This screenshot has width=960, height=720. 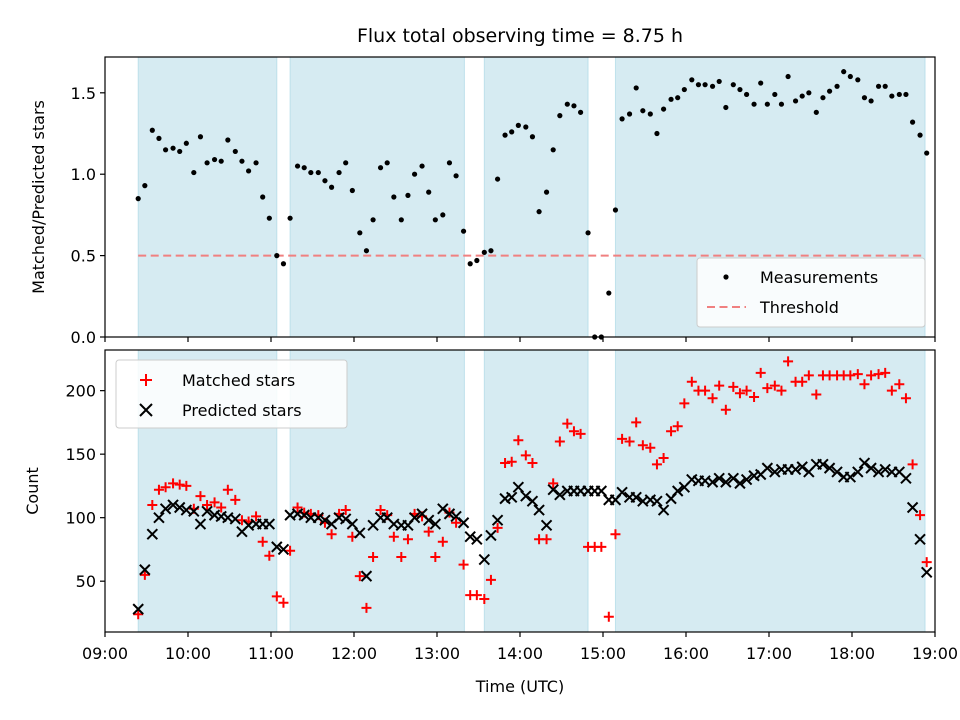 What do you see at coordinates (819, 277) in the screenshot?
I see `legend-measurements-label: Measurements` at bounding box center [819, 277].